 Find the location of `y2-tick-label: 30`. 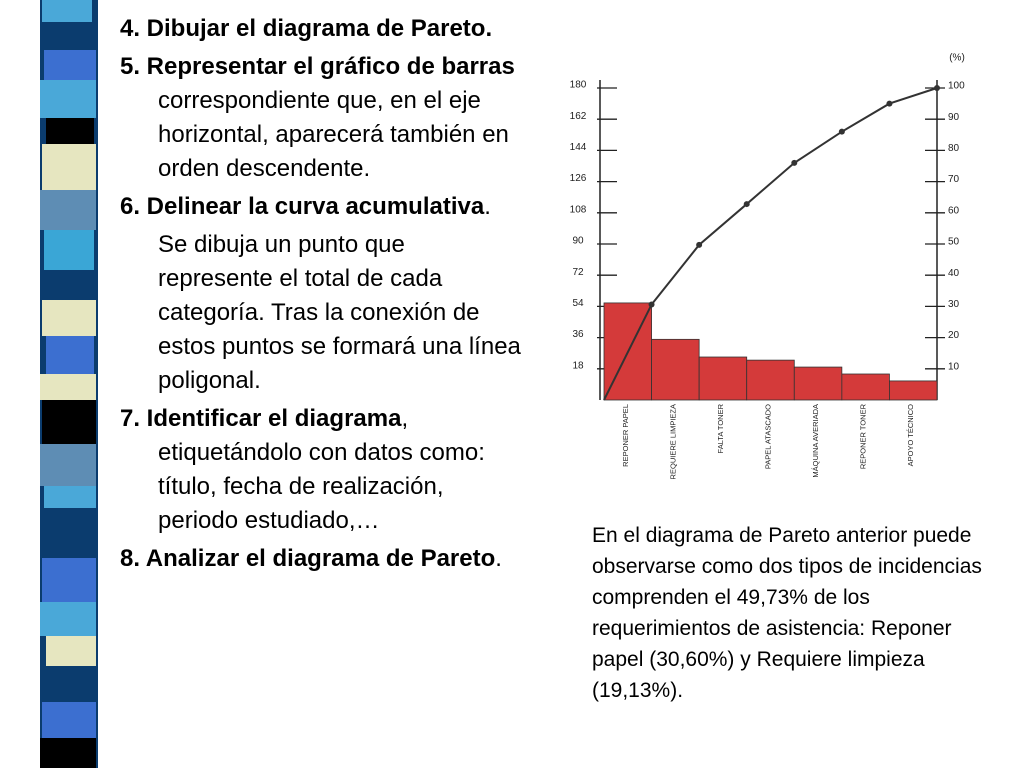

y2-tick-label: 30 is located at coordinates (954, 304).